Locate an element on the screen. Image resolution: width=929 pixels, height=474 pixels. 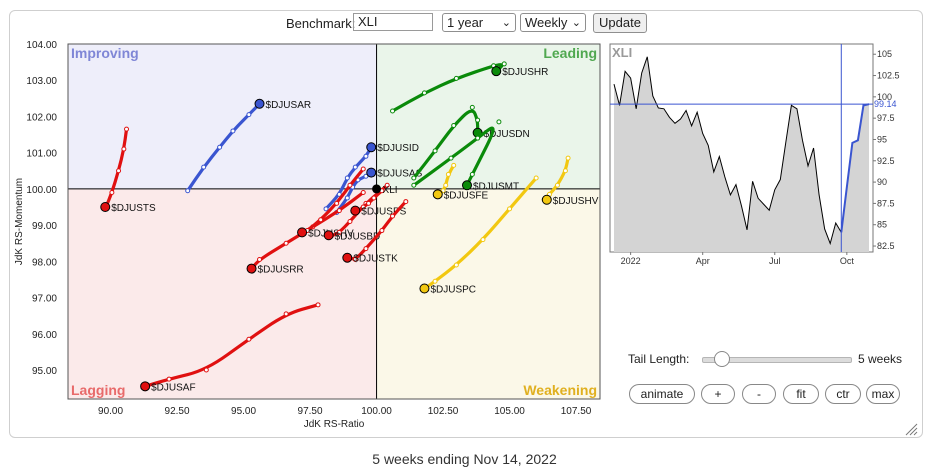
series-label: $DJUSPC is located at coordinates (453, 290).